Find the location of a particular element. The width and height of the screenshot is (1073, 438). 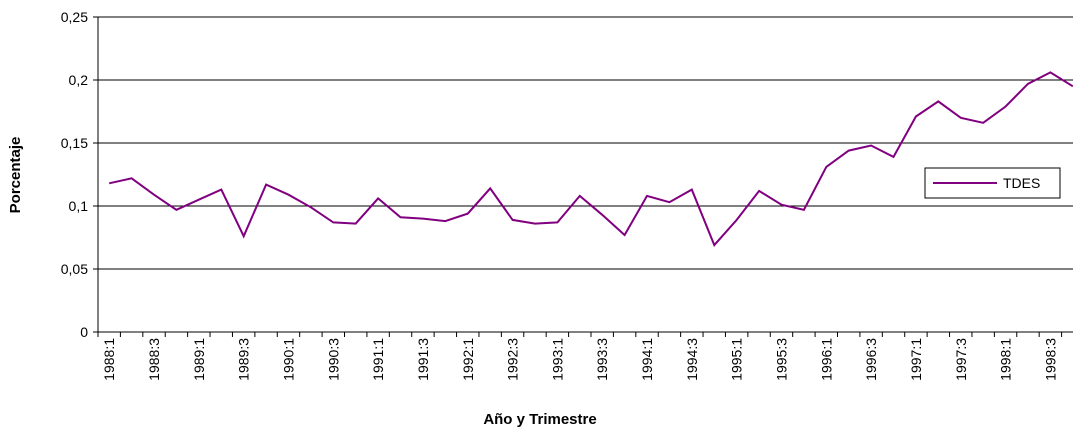

x-tick-label: 1988:1 is located at coordinates (109, 359).